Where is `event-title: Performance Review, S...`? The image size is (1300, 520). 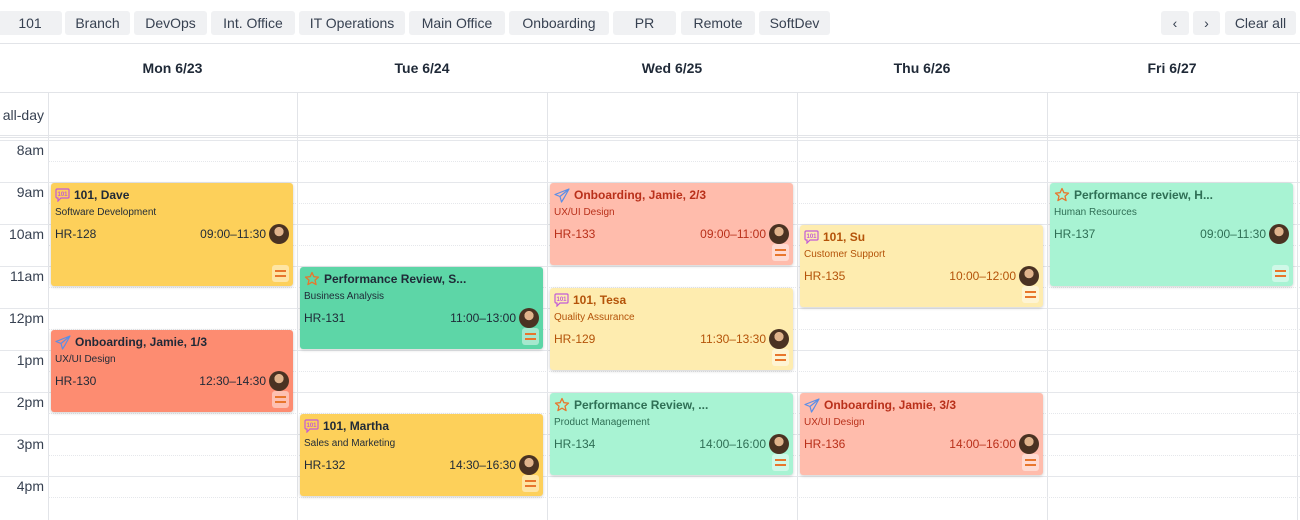 event-title: Performance Review, S... is located at coordinates (395, 279).